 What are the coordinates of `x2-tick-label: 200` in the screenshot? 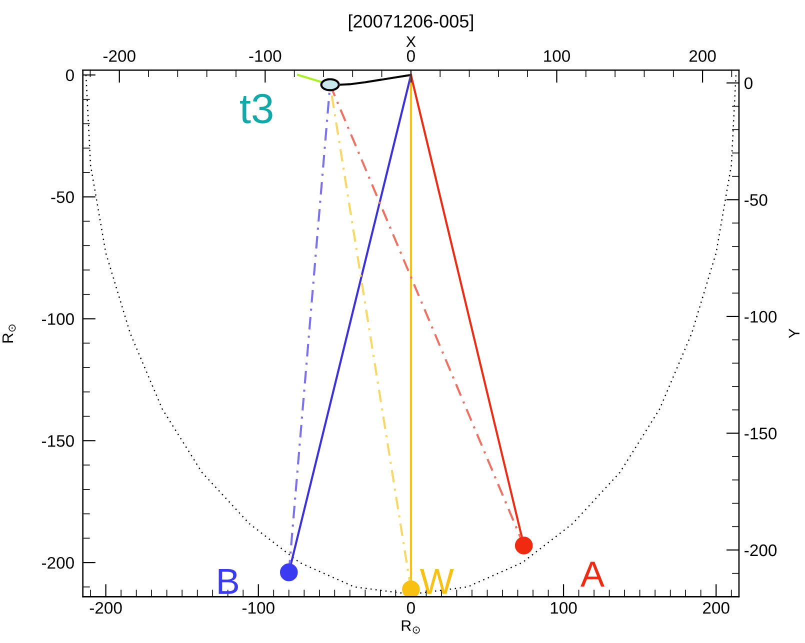 It's located at (702, 56).